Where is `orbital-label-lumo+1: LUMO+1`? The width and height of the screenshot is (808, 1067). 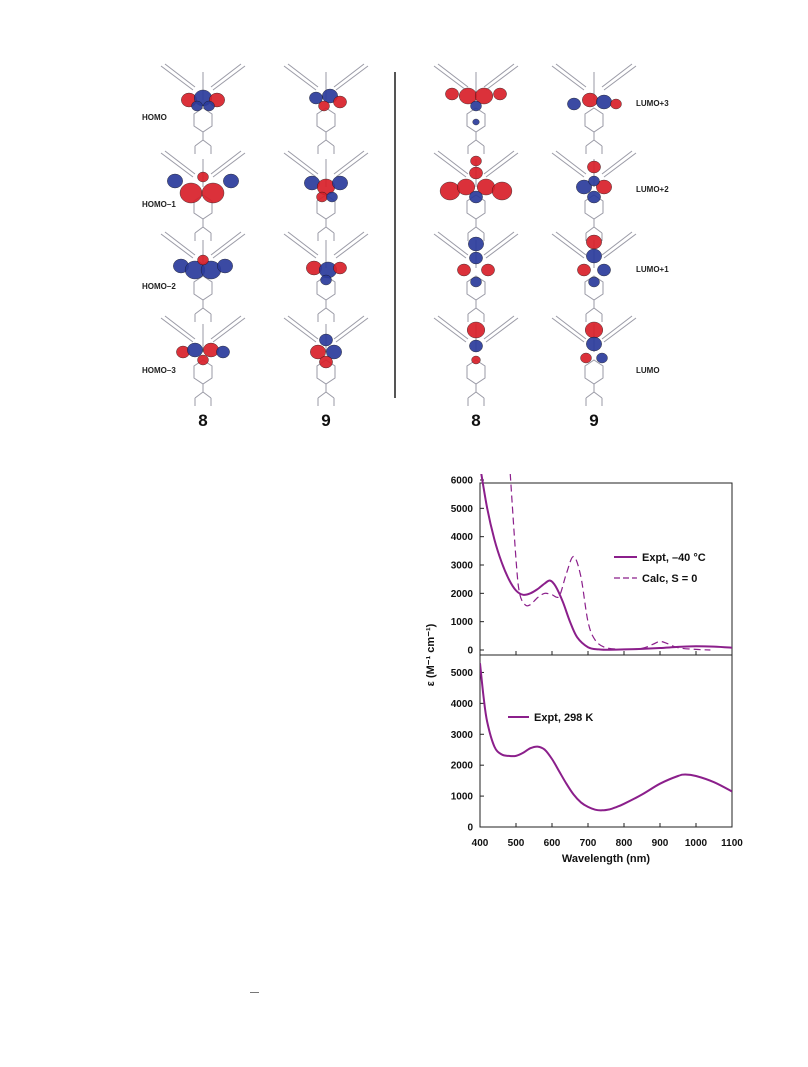 orbital-label-lumo+1: LUMO+1 is located at coordinates (652, 269).